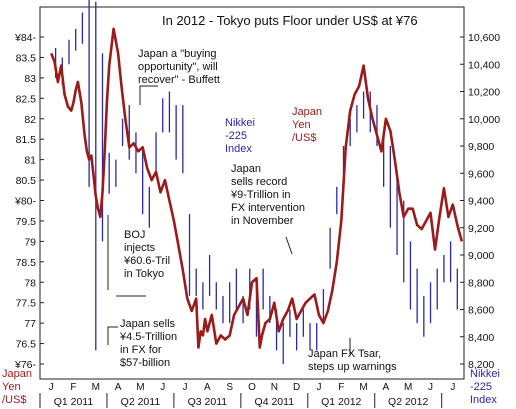 The height and width of the screenshot is (409, 516). What do you see at coordinates (246, 169) in the screenshot?
I see `annotation-text: Japan` at bounding box center [246, 169].